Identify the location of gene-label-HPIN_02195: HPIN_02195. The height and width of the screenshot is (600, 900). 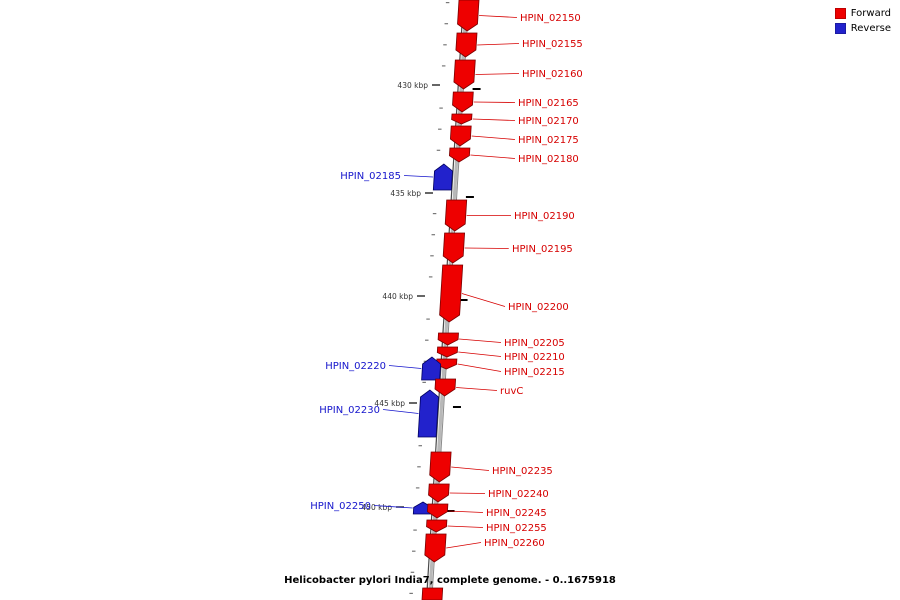
(542, 249).